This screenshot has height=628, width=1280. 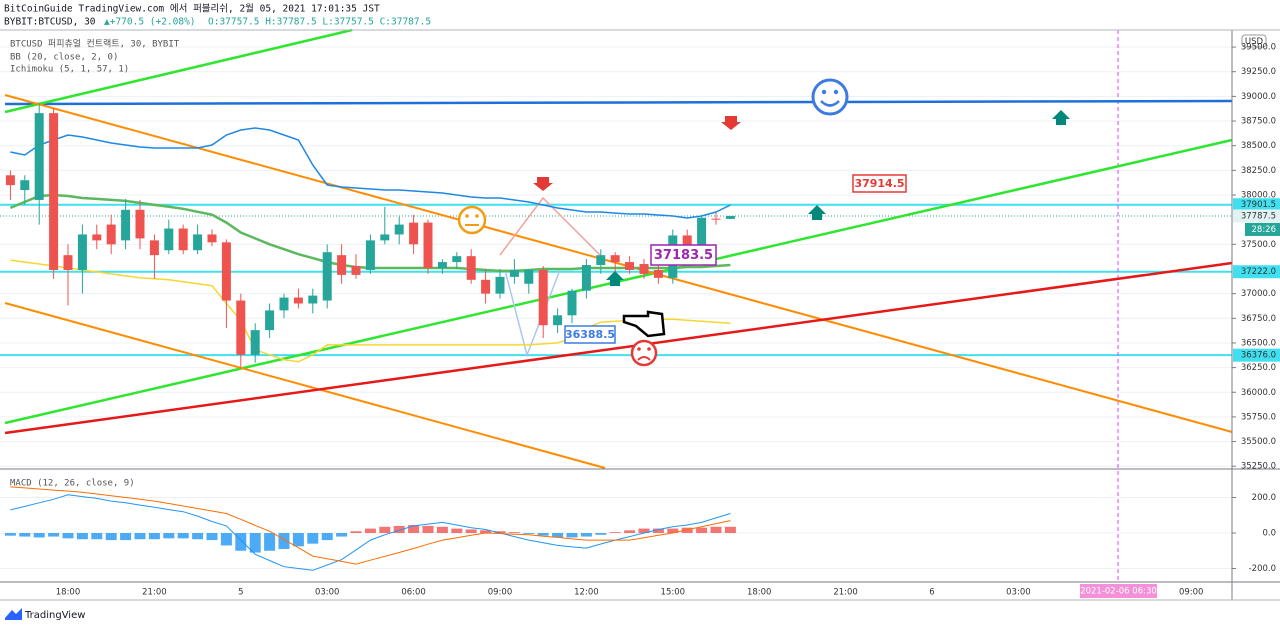 What do you see at coordinates (1254, 42) in the screenshot?
I see `currency: USD` at bounding box center [1254, 42].